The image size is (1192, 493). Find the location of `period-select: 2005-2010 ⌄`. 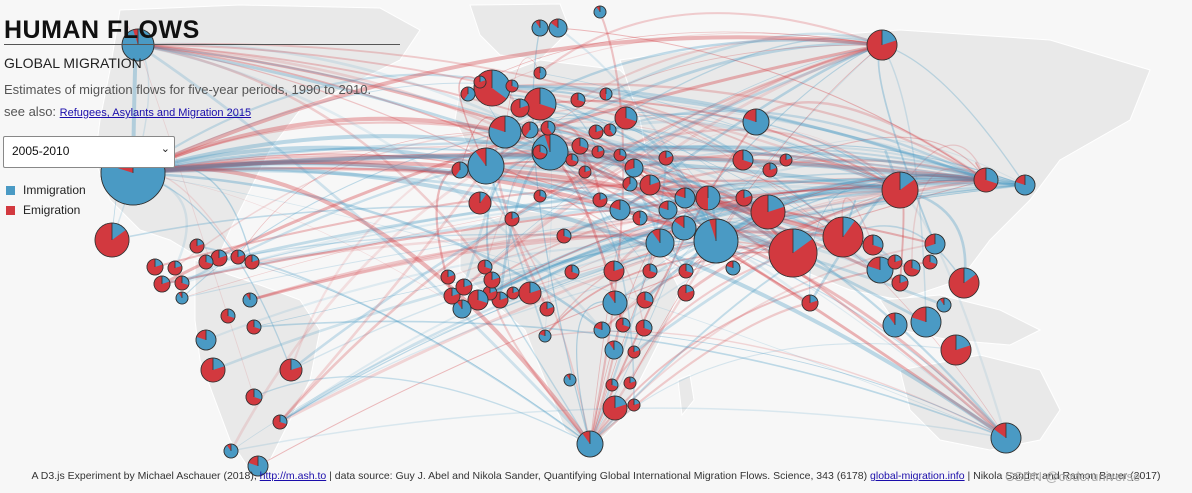

period-select: 2005-2010 ⌄ is located at coordinates (89, 152).